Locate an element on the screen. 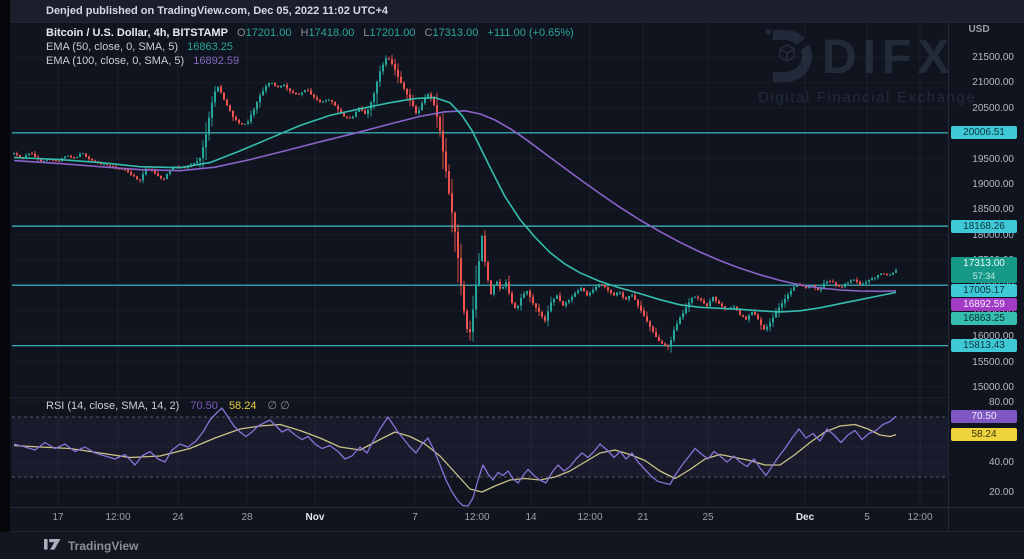 The height and width of the screenshot is (559, 1024). legend-ema50-row: EMA (50, close, 0, SMA, 5) 16863.25 is located at coordinates (310, 47).